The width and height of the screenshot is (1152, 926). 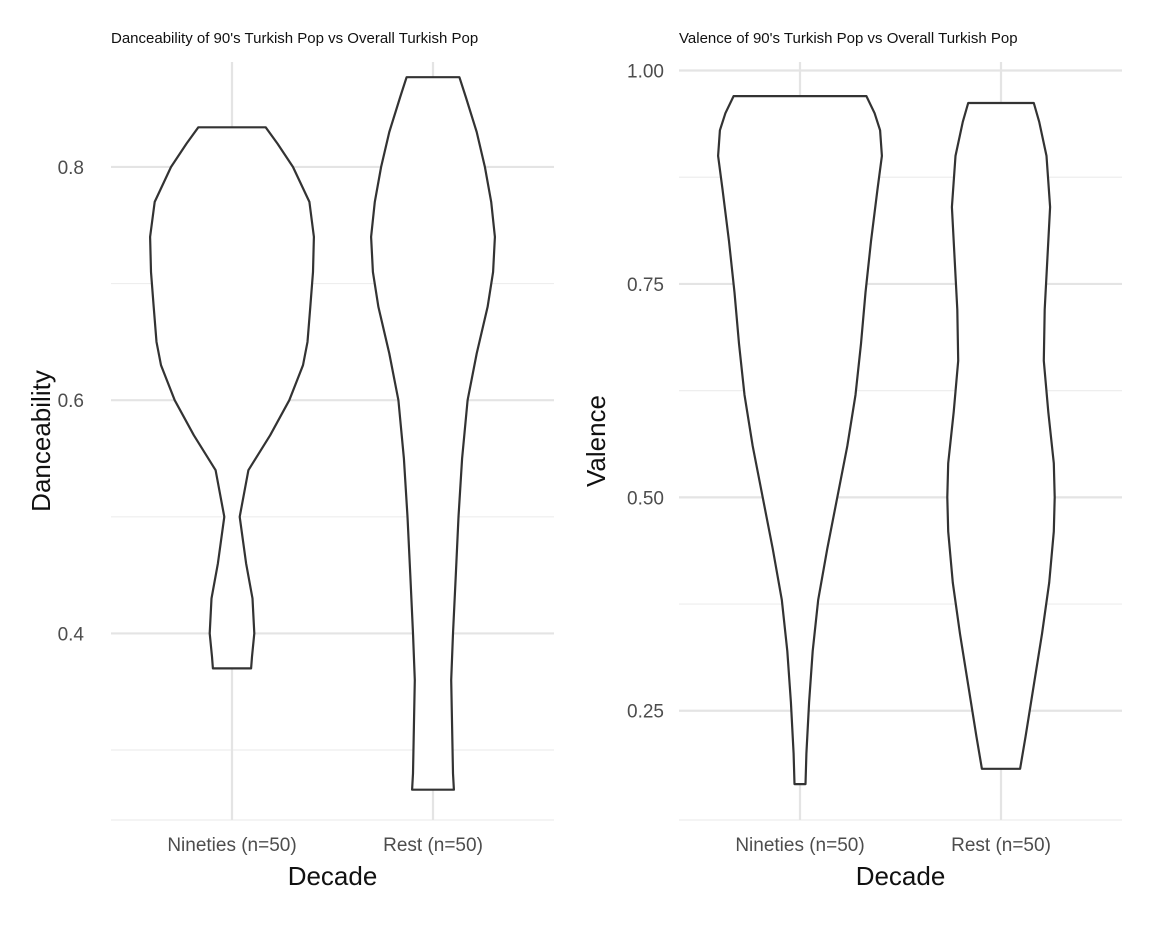 What do you see at coordinates (596, 441) in the screenshot?
I see `y-axis-title: Valence` at bounding box center [596, 441].